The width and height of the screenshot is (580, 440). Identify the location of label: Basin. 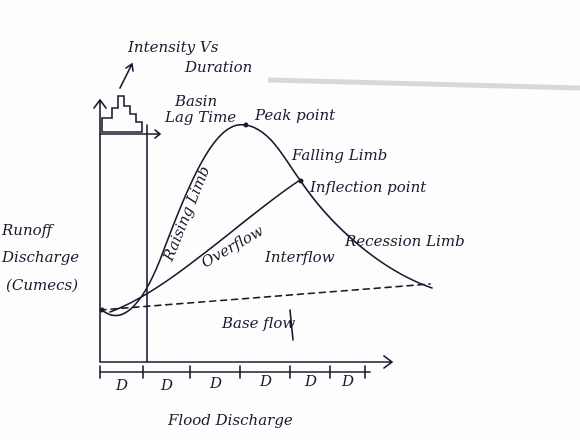
(195, 101).